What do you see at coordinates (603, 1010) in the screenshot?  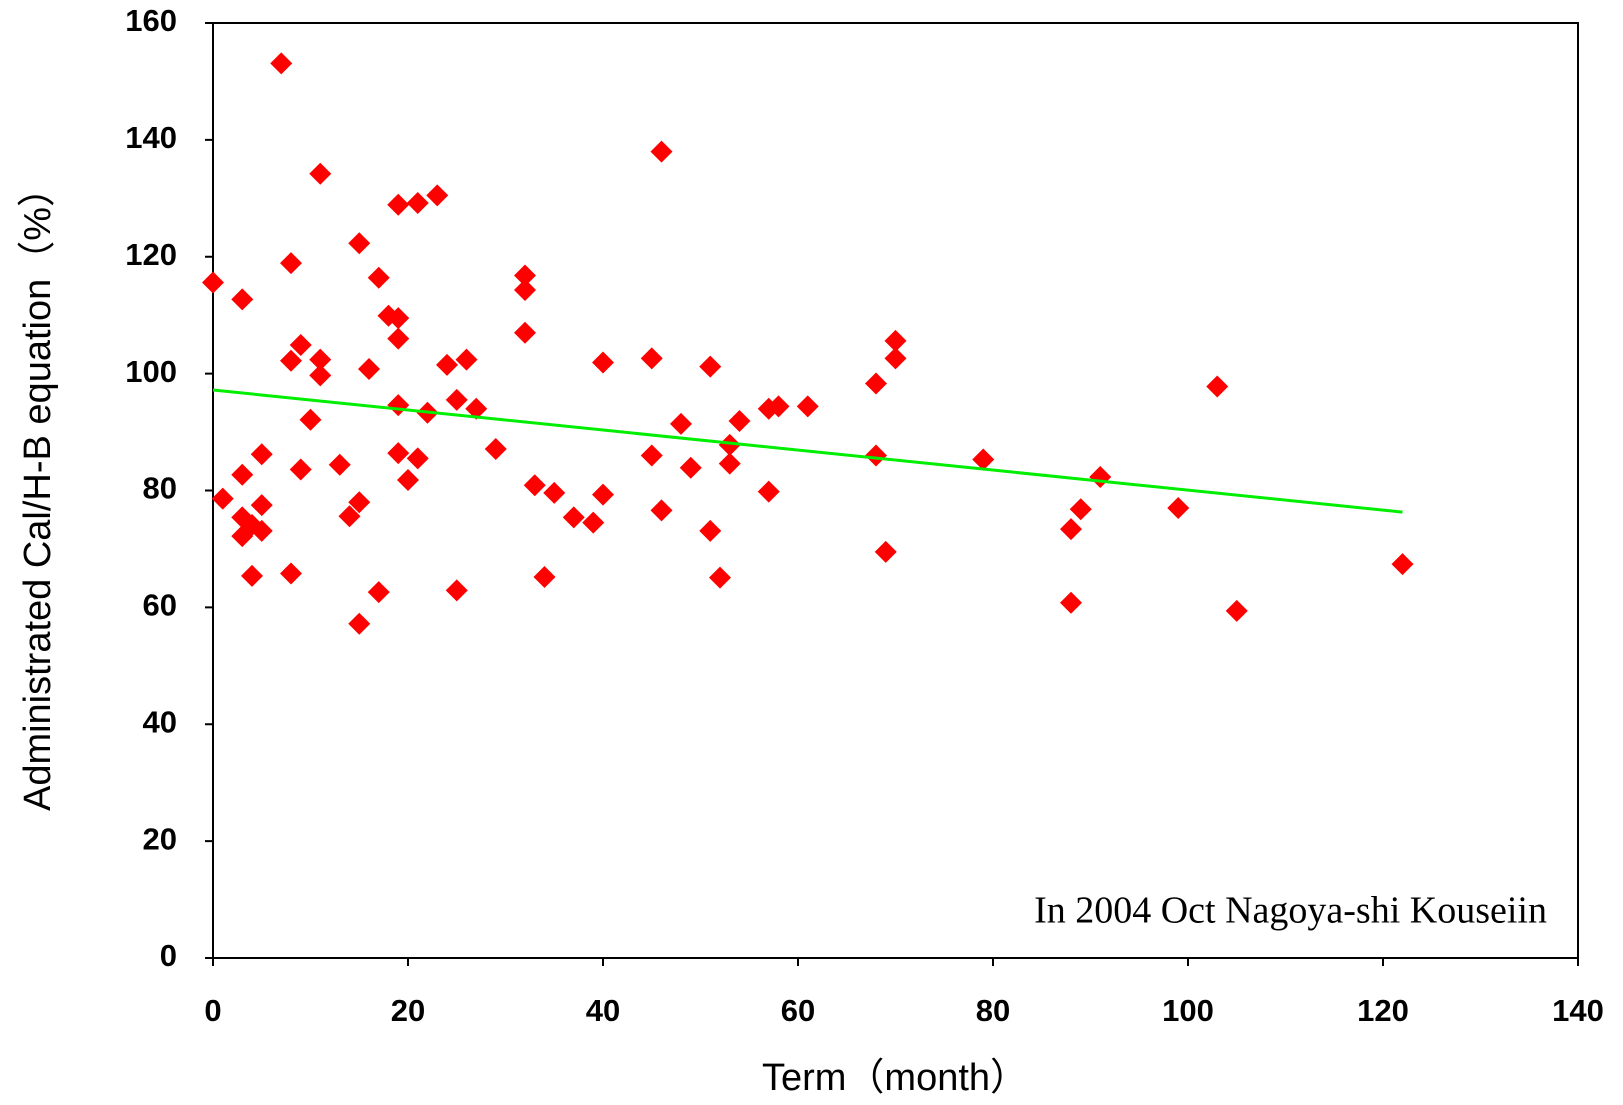 I see `x-tick-label: 40` at bounding box center [603, 1010].